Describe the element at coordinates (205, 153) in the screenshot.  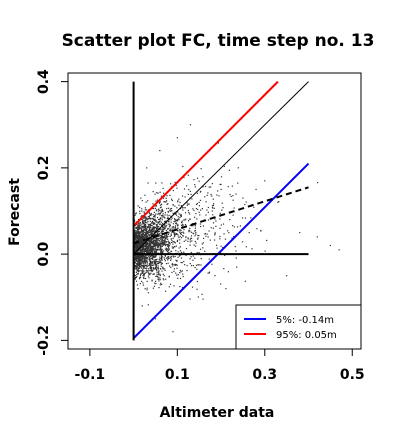
I see `line-95-quantile` at that location.